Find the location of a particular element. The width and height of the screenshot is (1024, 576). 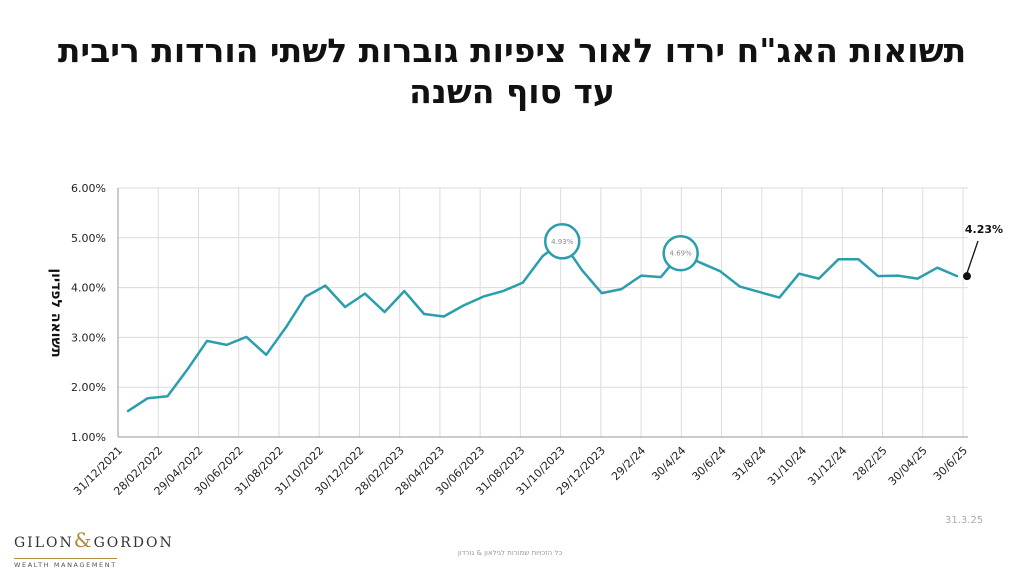

y-tick-label: 4.00% is located at coordinates (88, 288).